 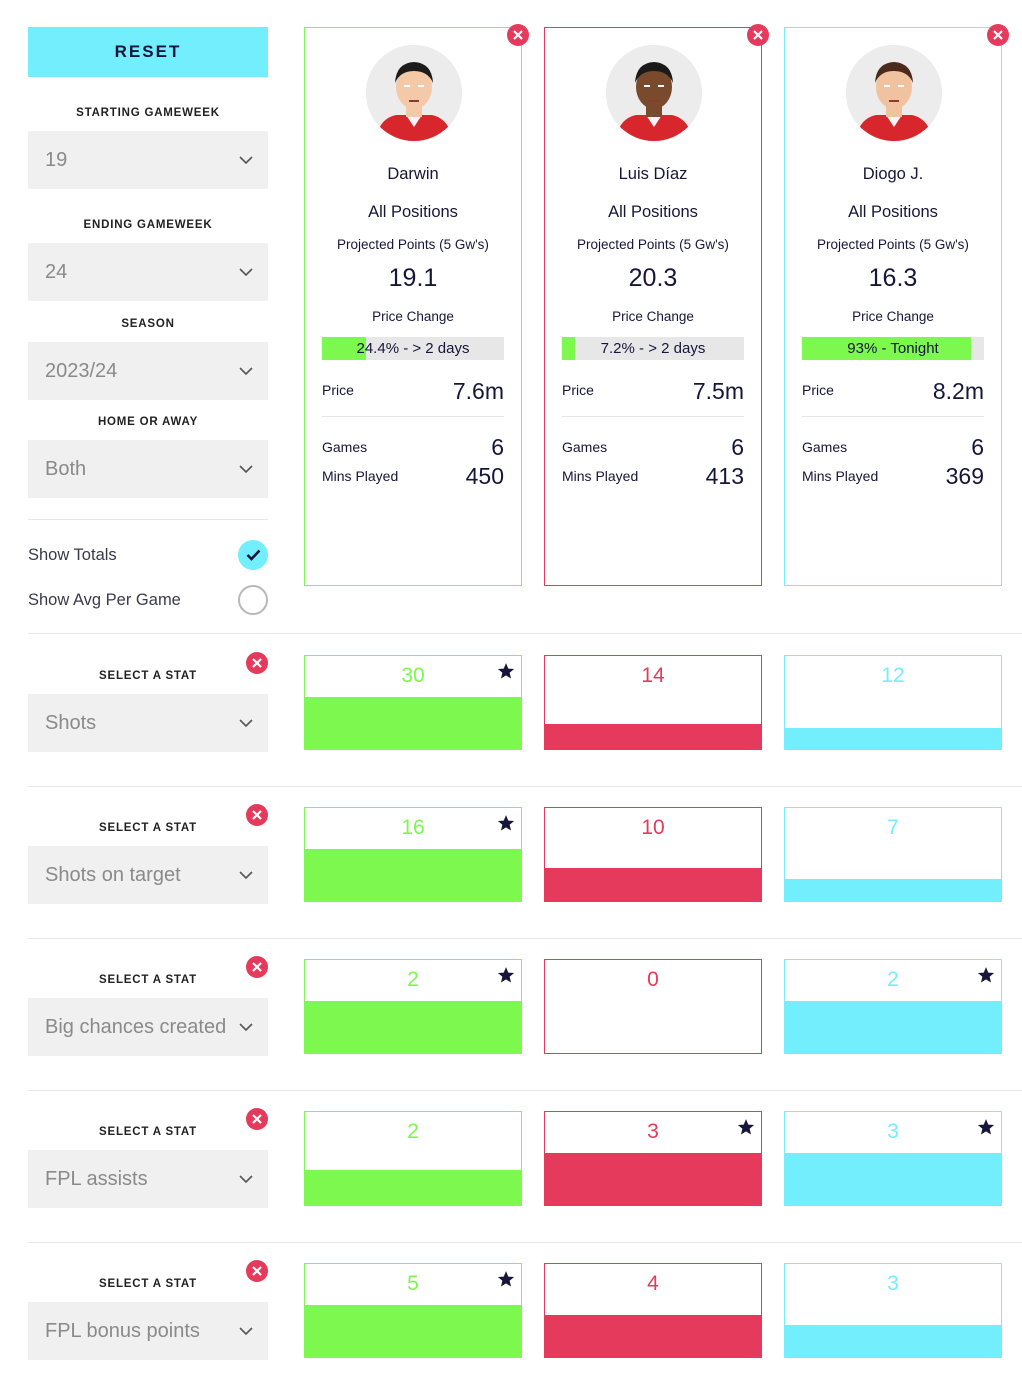 I want to click on reset-button: RESET, so click(x=148, y=52).